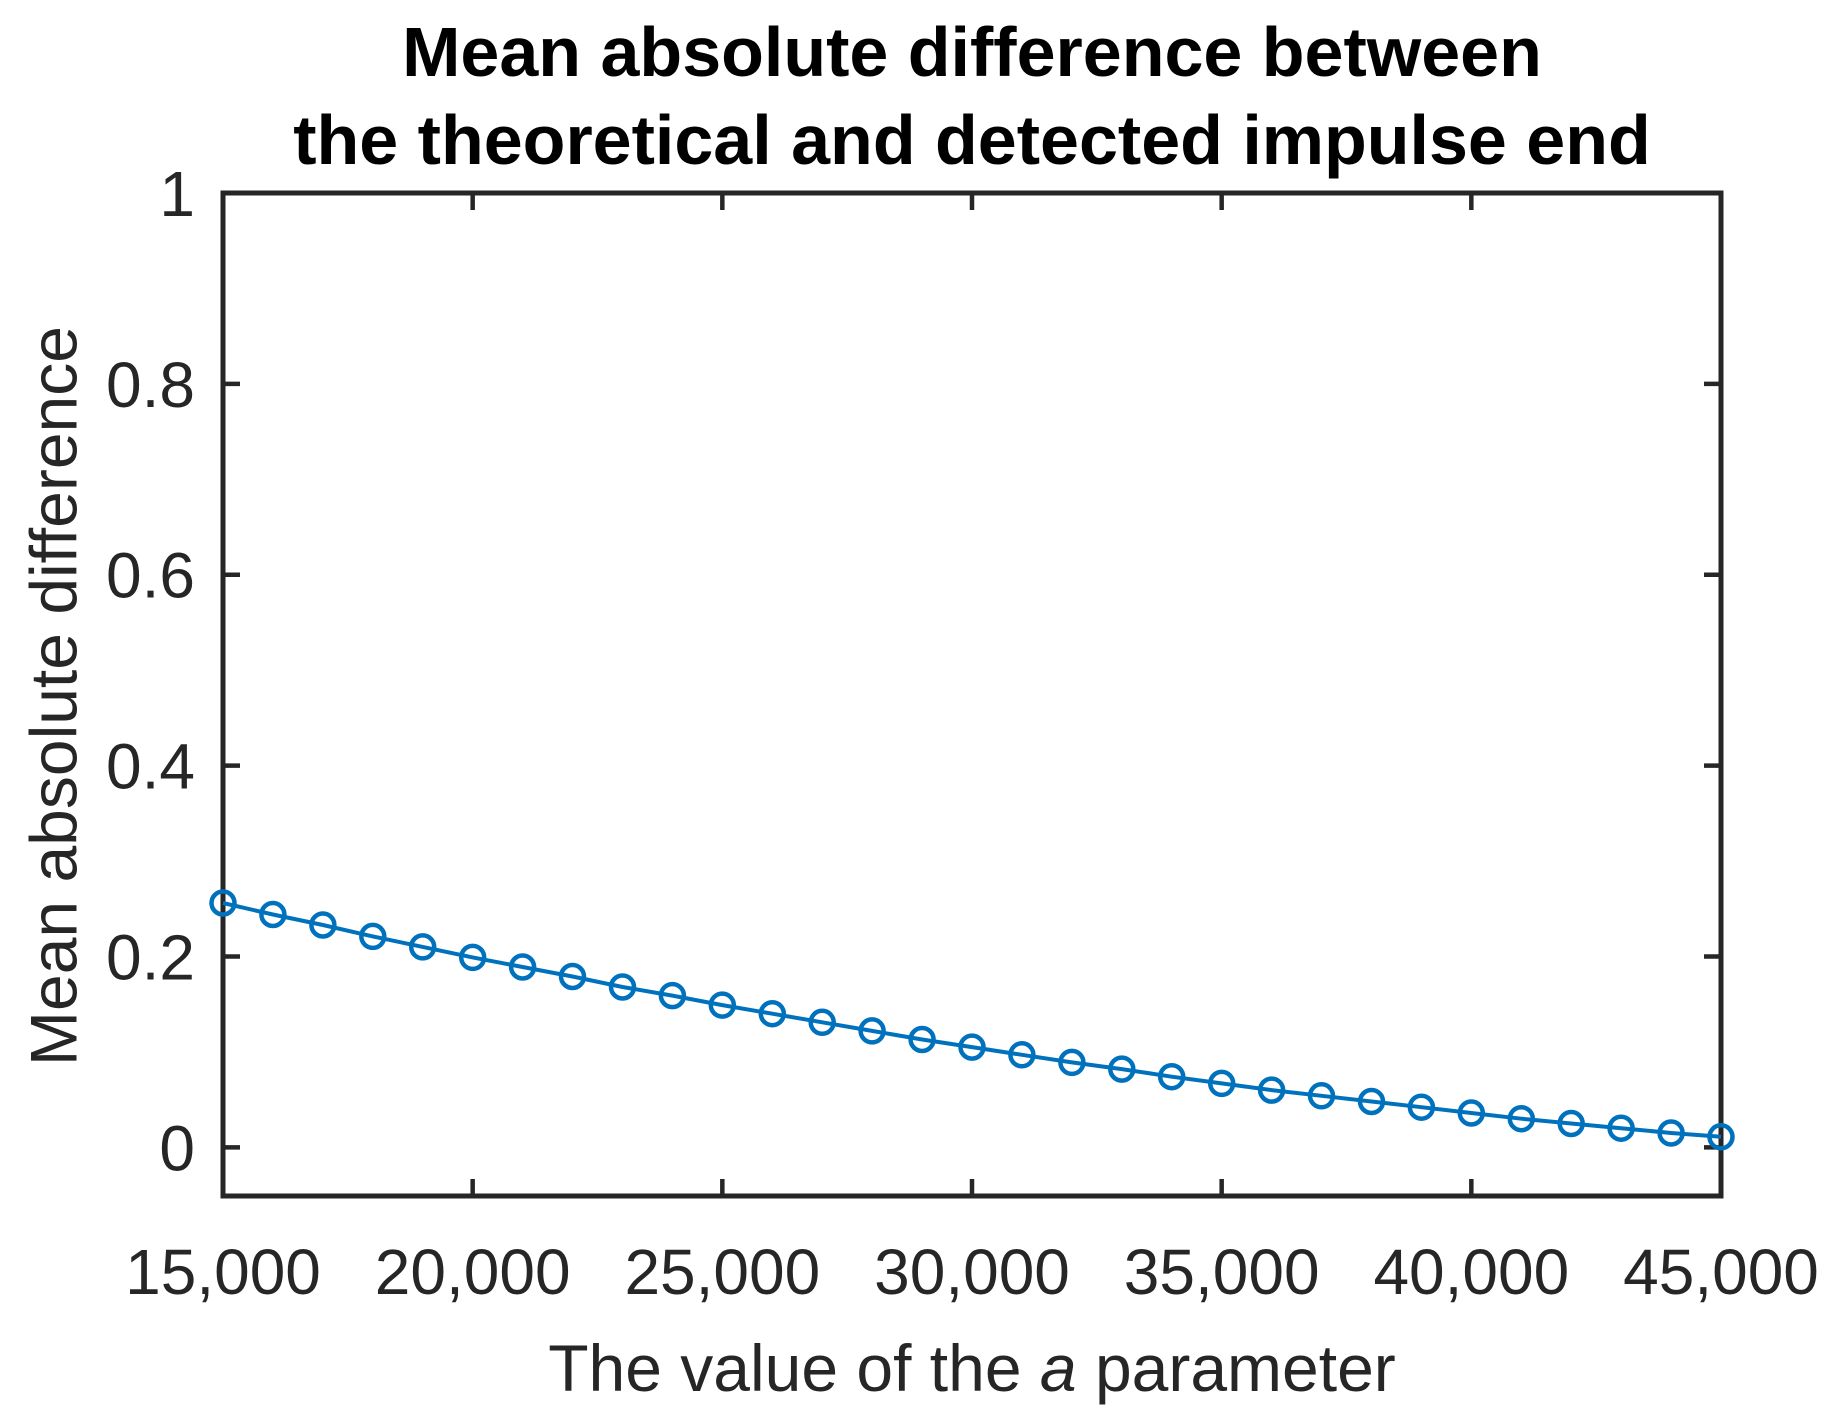 The width and height of the screenshot is (1841, 1408). Describe the element at coordinates (150, 767) in the screenshot. I see `y-axis-tick-label: 0.4` at that location.